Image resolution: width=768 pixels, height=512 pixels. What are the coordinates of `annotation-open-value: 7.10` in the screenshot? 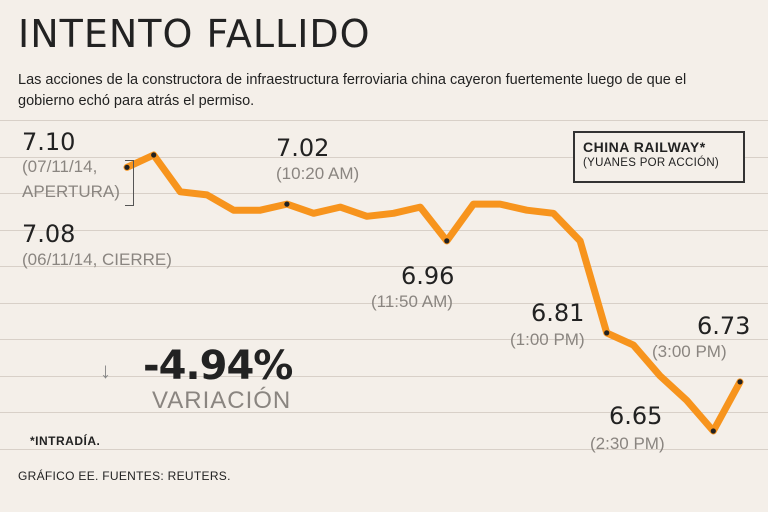 It's located at (49, 142).